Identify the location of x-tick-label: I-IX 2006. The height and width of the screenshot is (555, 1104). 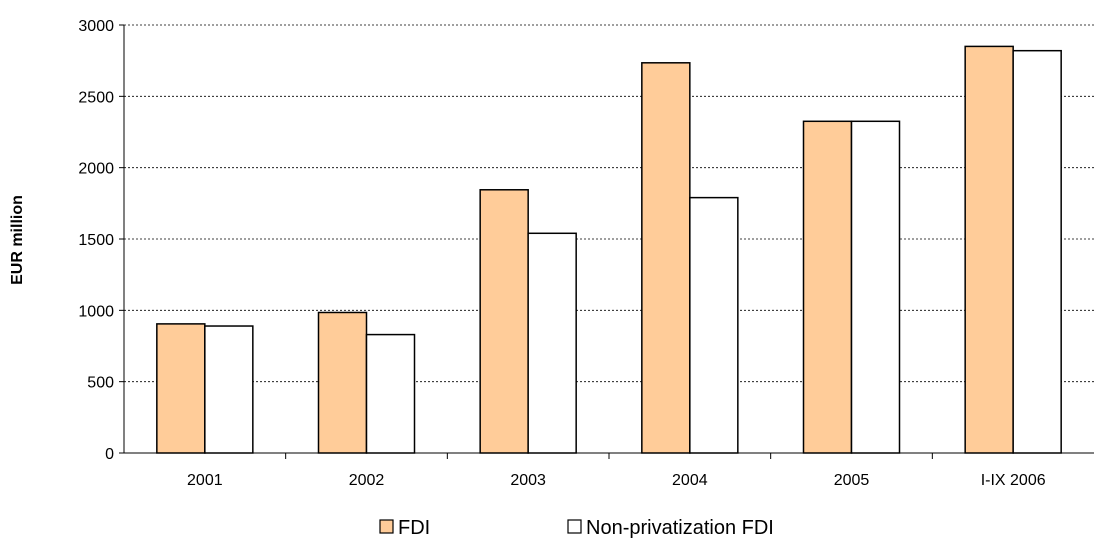
(1013, 480).